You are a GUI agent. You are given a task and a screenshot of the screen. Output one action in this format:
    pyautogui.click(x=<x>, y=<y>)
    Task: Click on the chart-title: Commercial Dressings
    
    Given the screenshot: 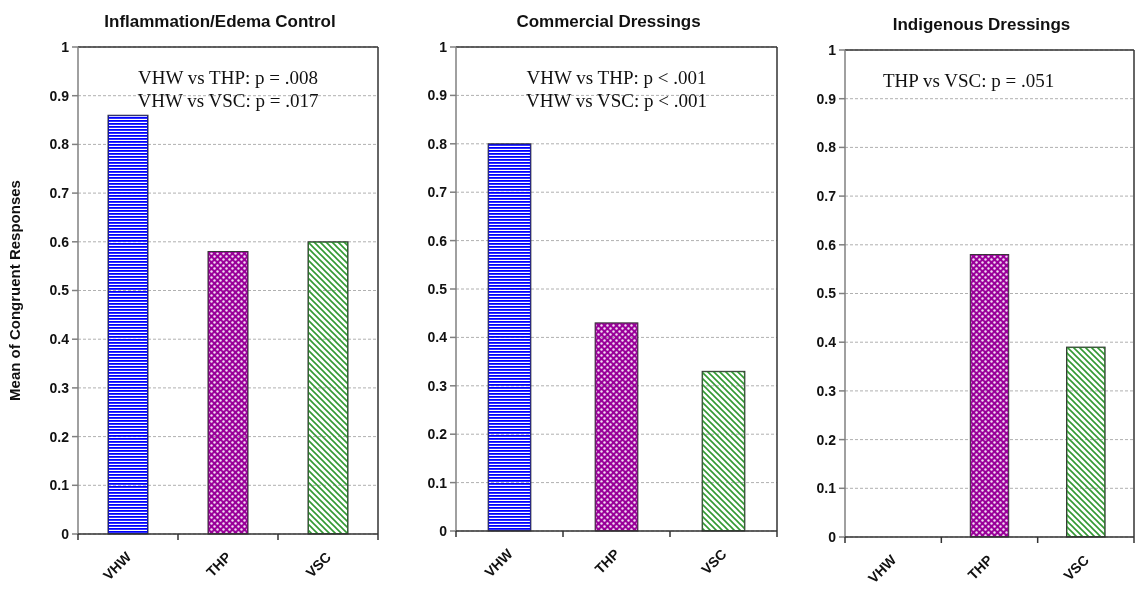 What is the action you would take?
    pyautogui.click(x=608, y=21)
    